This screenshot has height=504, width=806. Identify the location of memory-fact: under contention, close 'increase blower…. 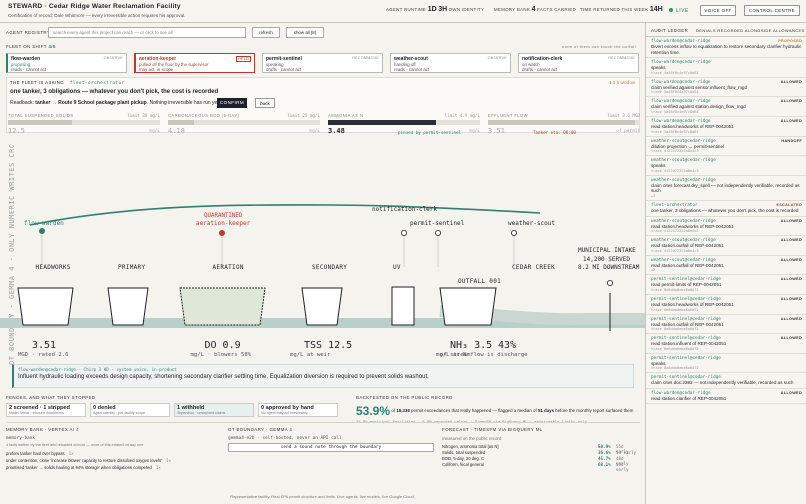
(106, 460).